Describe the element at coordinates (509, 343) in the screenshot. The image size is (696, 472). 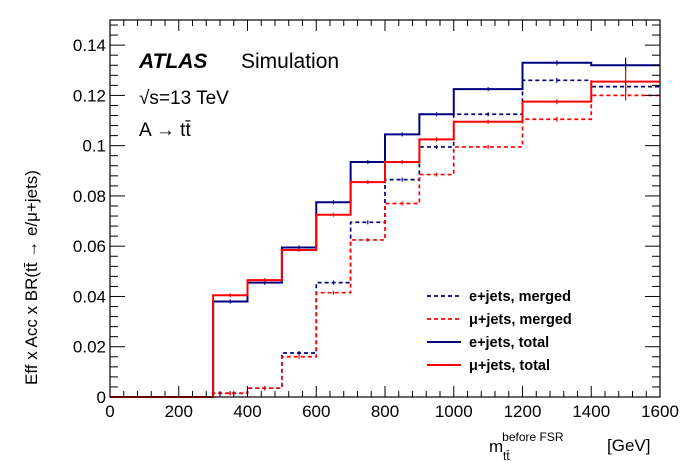
I see `legend-label-e-total: e+jets, total` at that location.